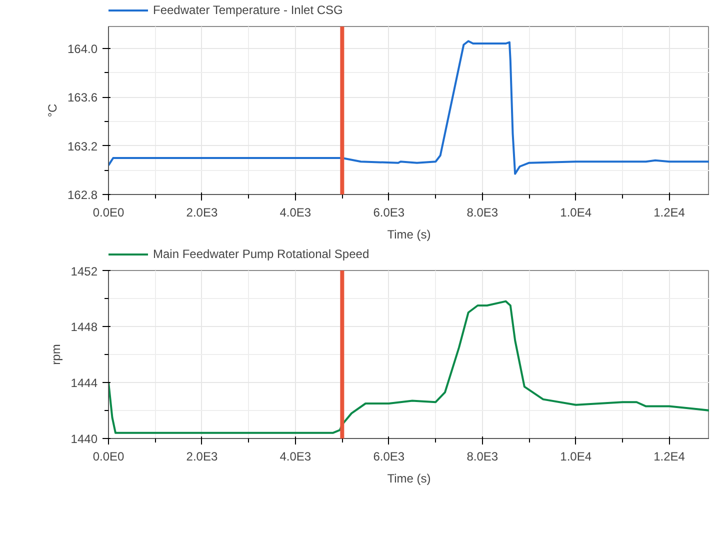  What do you see at coordinates (248, 10) in the screenshot?
I see `legend-label: Feedwater Temperature - Inlet CSG` at bounding box center [248, 10].